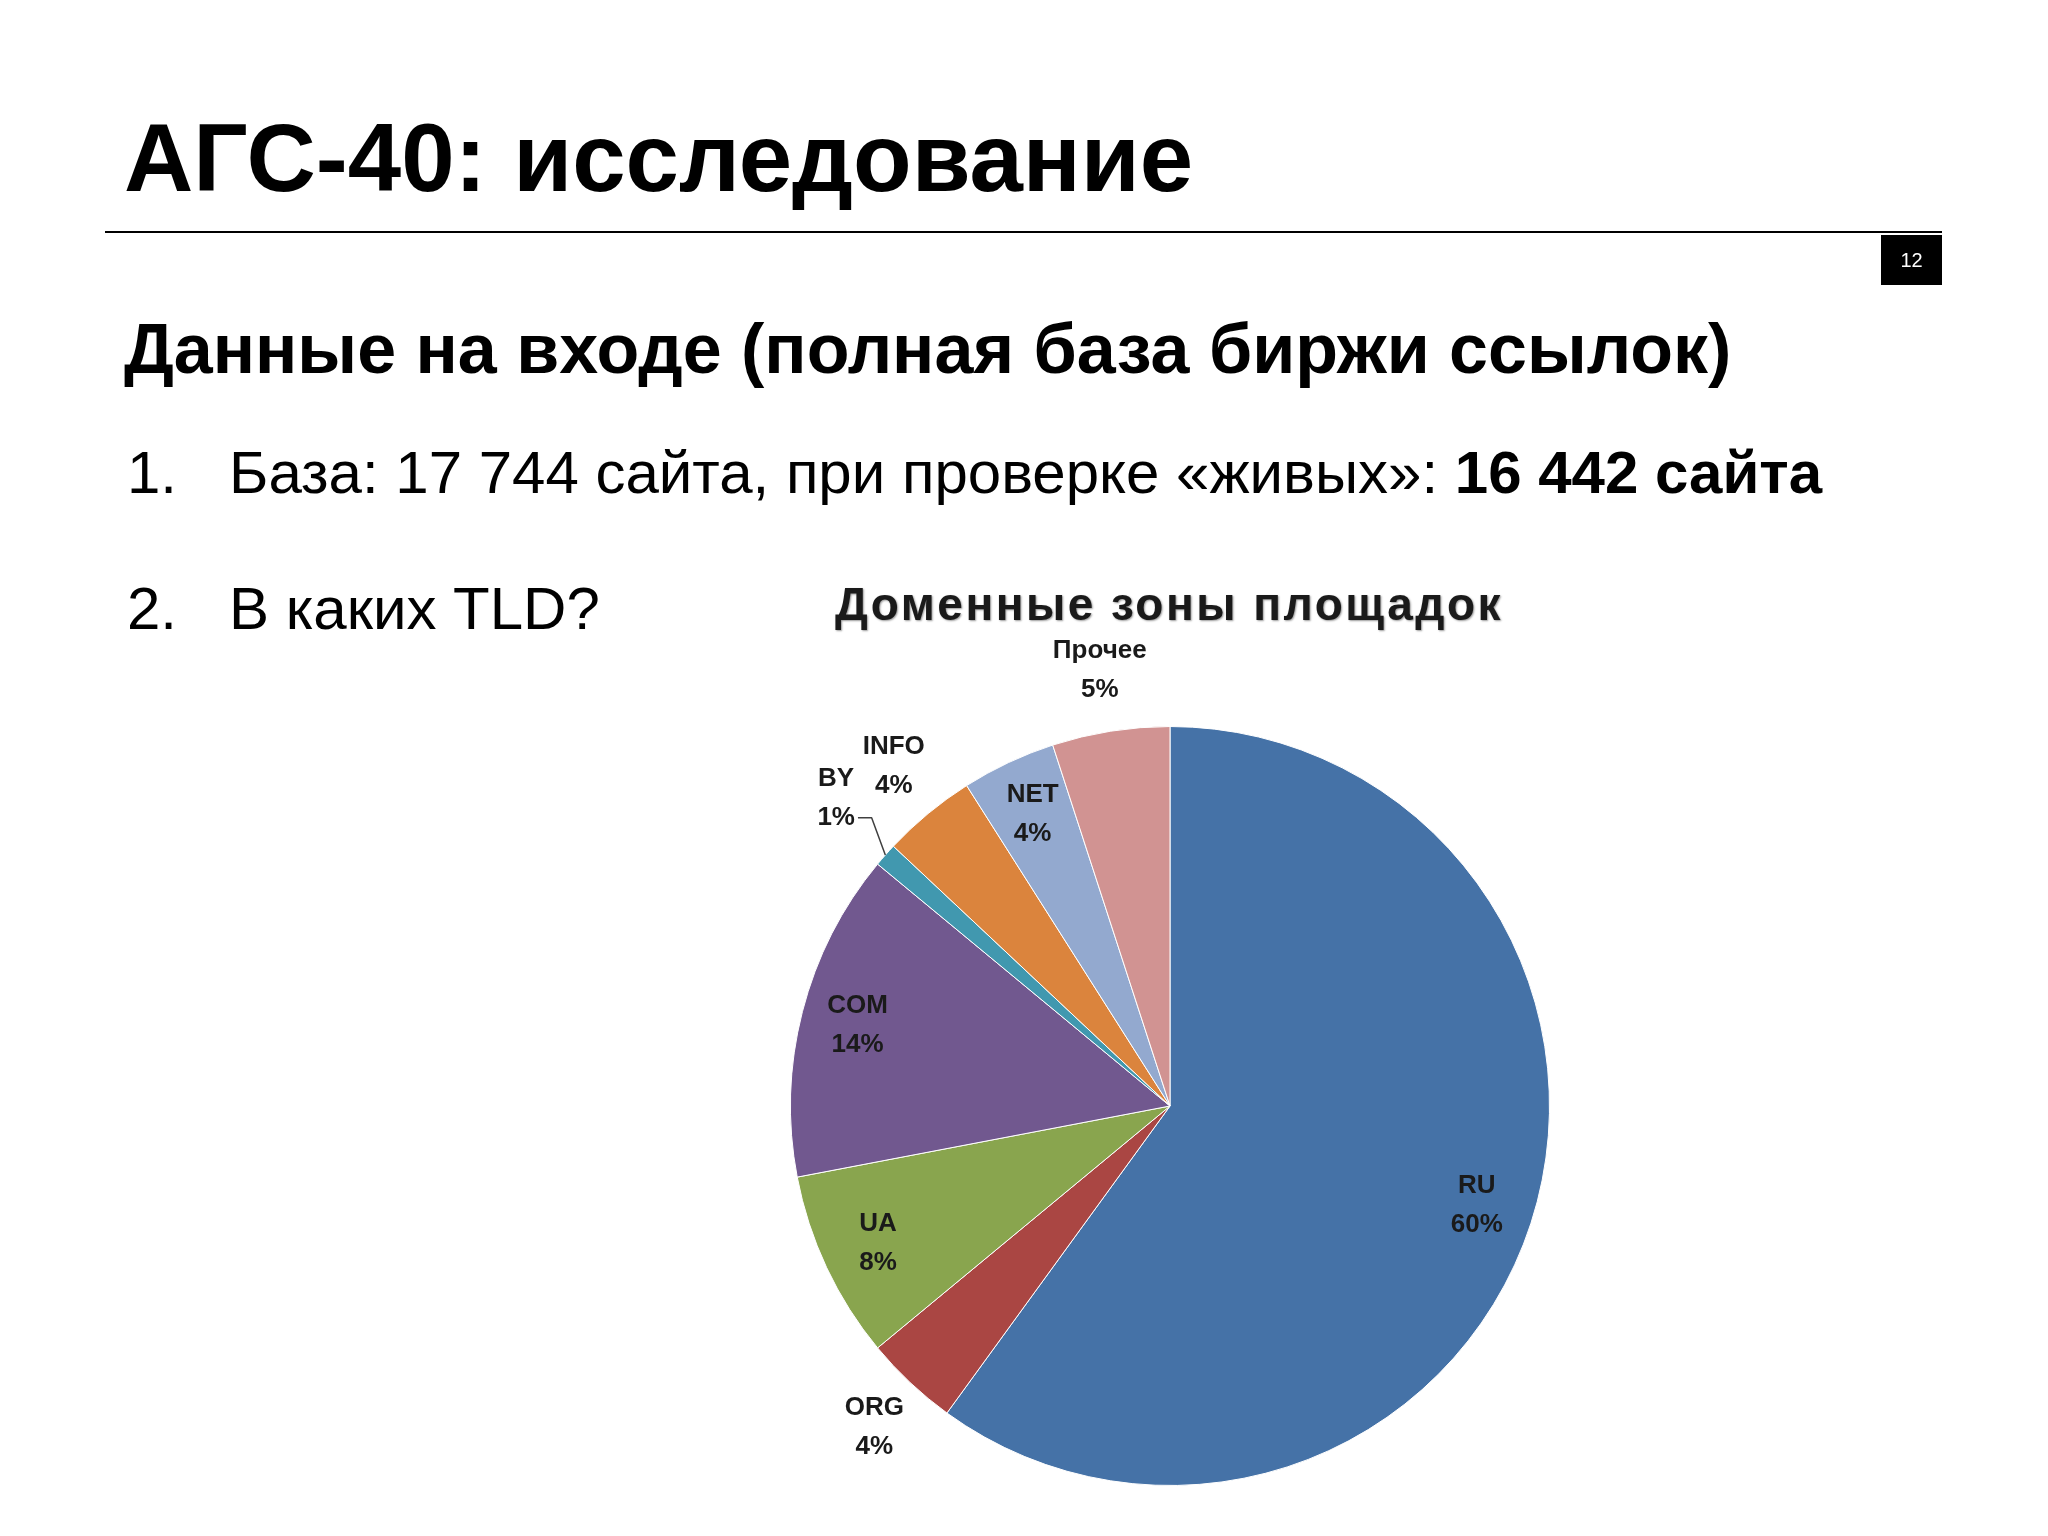  I want to click on text: 16 442 сайта, so click(1638, 472).